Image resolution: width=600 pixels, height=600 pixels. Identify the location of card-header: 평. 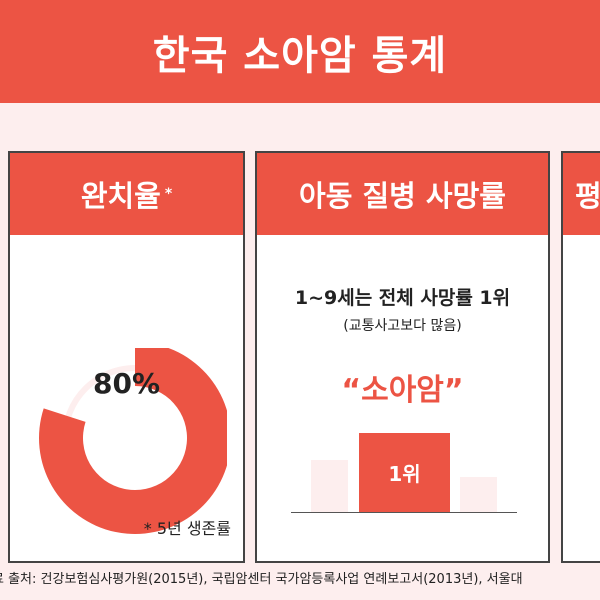
(581, 194).